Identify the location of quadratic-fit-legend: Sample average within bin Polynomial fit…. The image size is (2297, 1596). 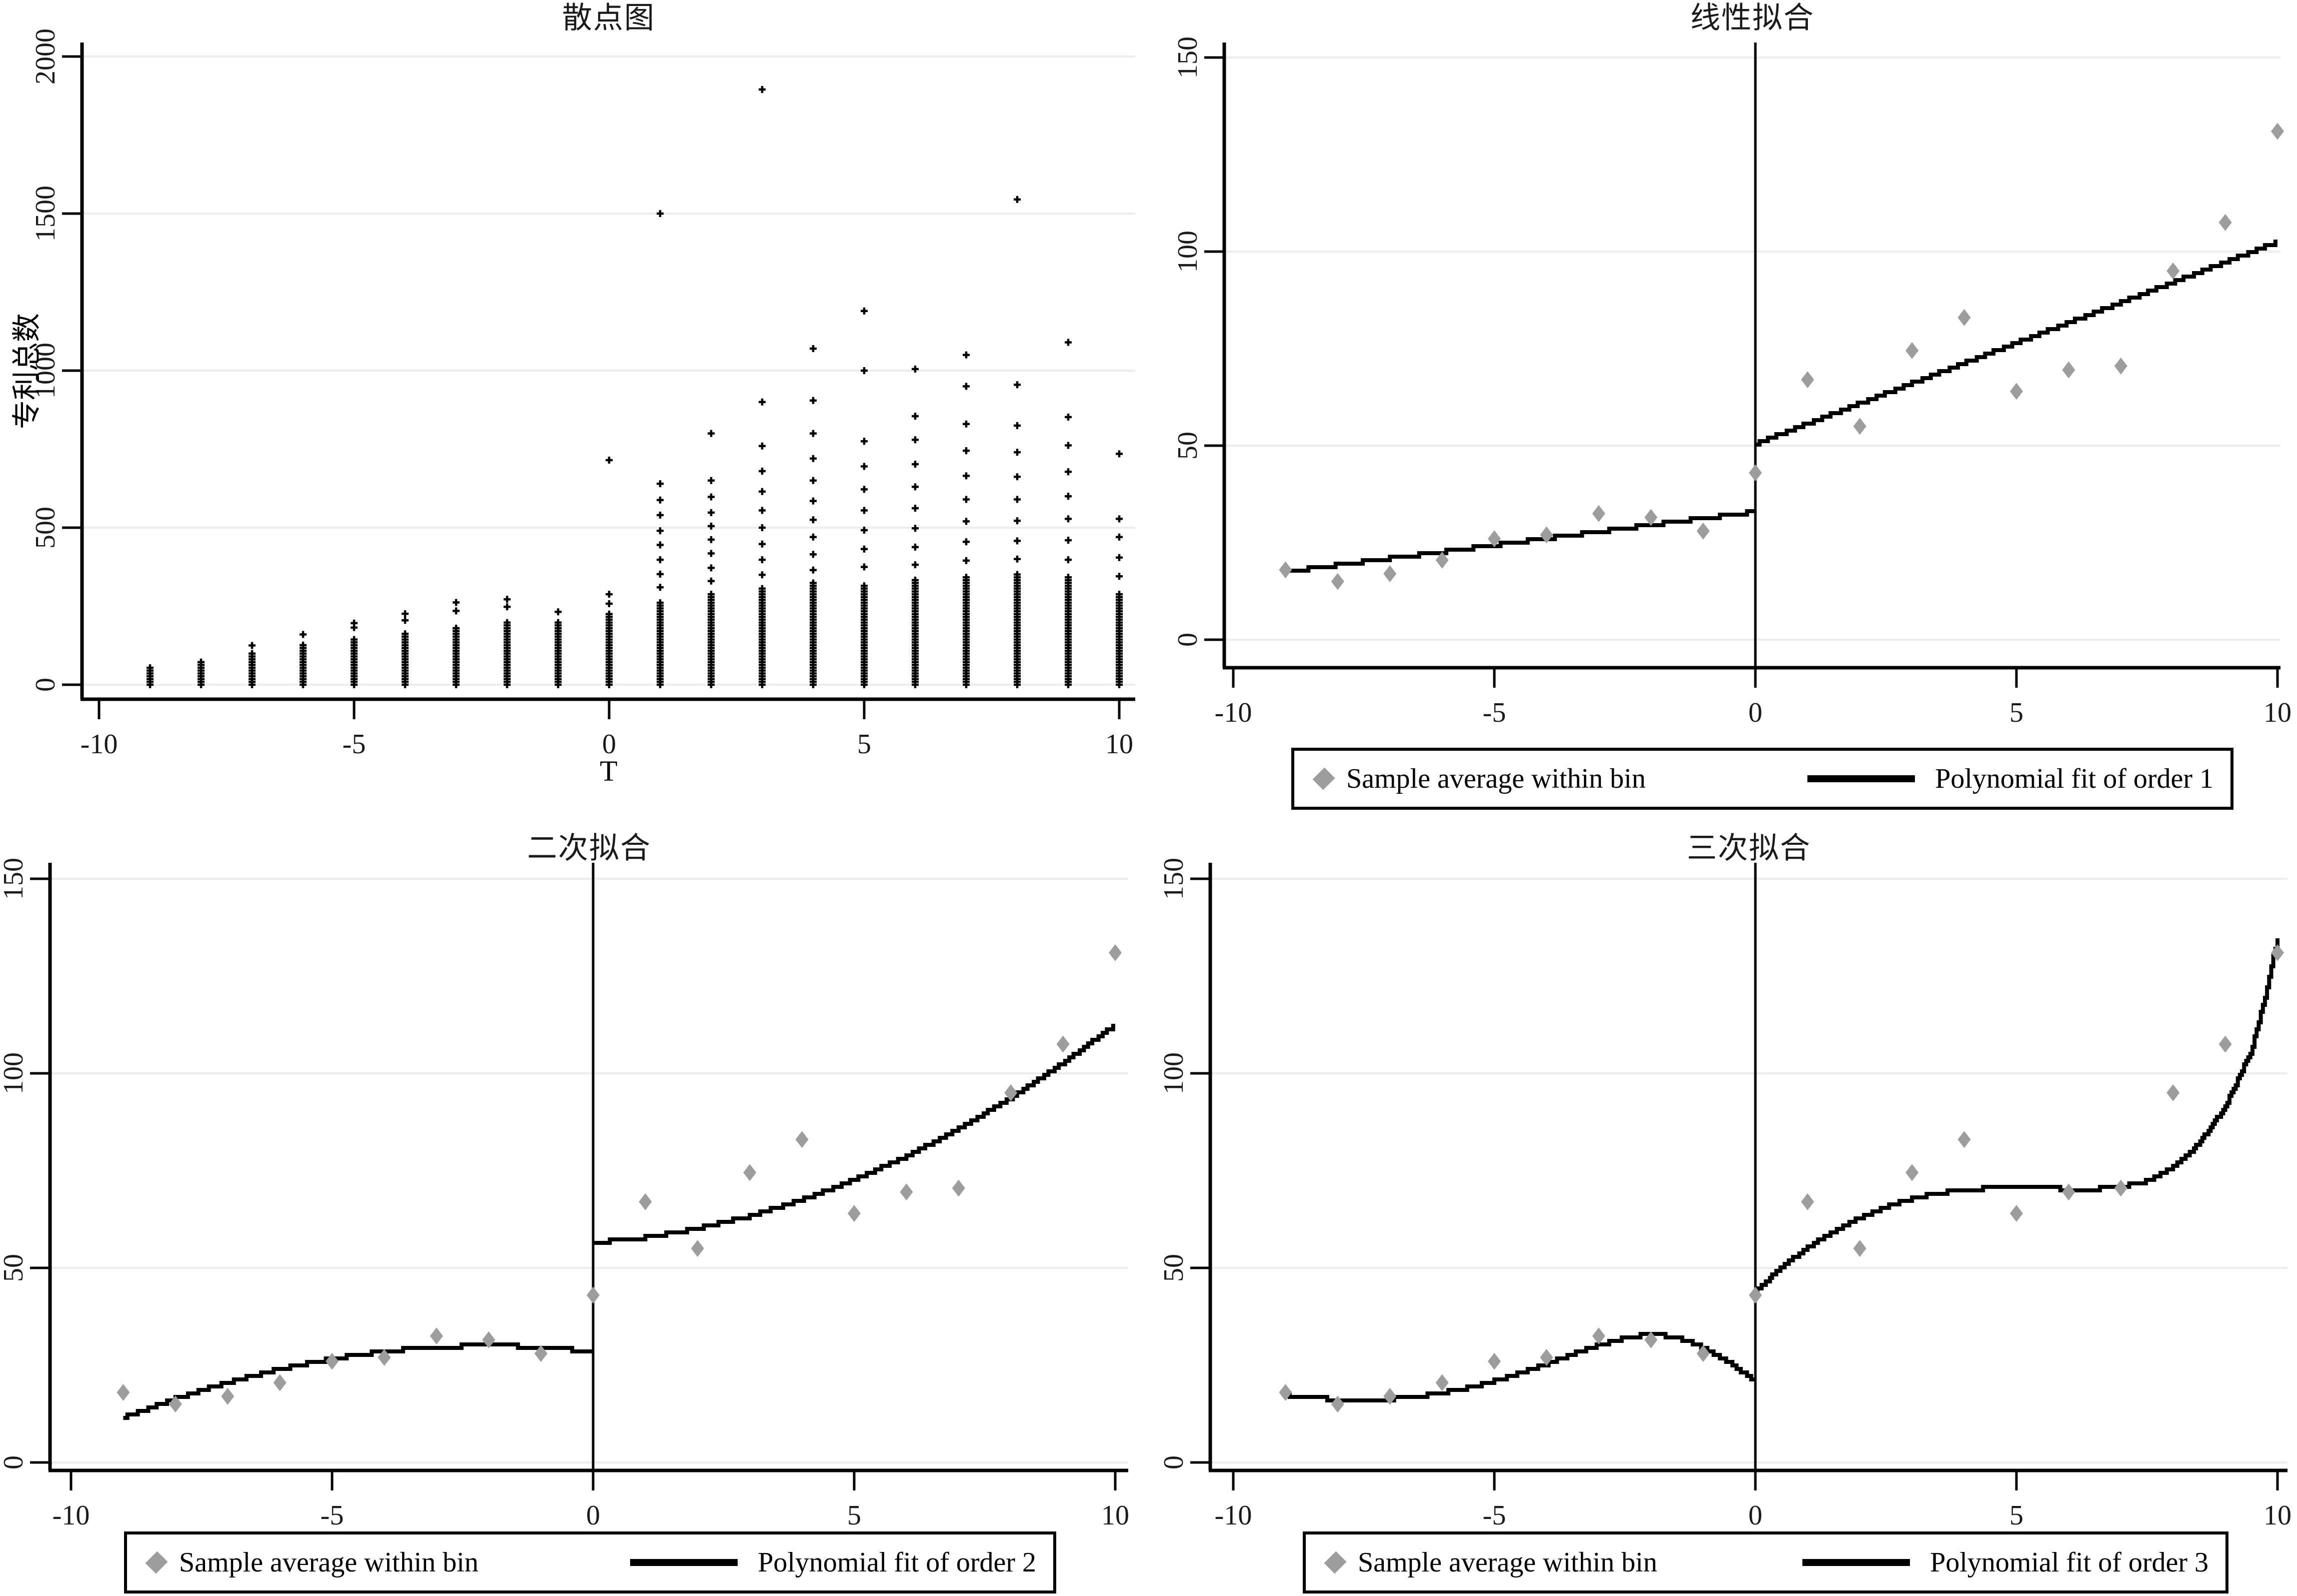
(590, 1562).